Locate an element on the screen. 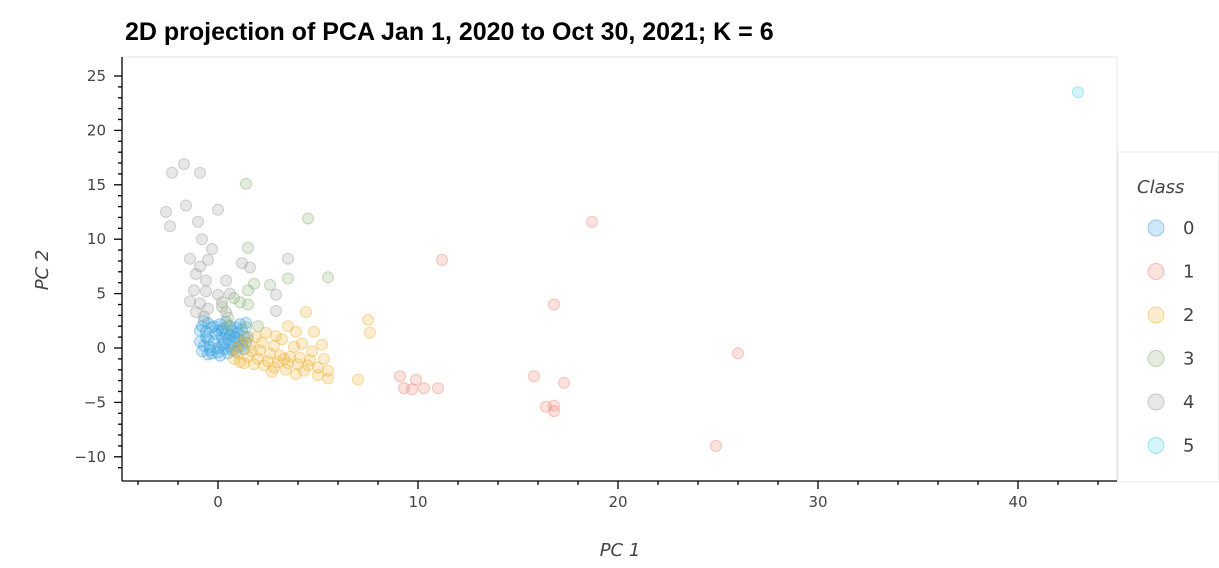 The height and width of the screenshot is (568, 1219). y-tick-label: 15 is located at coordinates (96, 185).